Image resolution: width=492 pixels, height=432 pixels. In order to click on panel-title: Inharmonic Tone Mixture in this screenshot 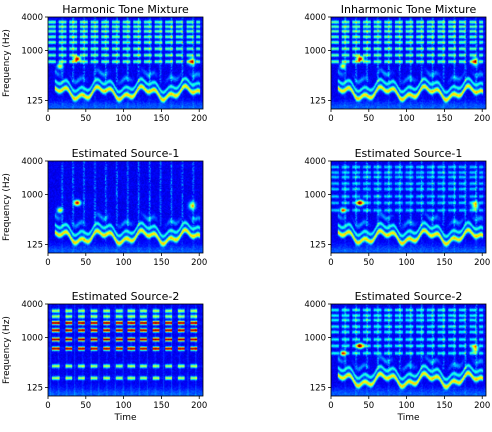, I will do `click(409, 9)`.